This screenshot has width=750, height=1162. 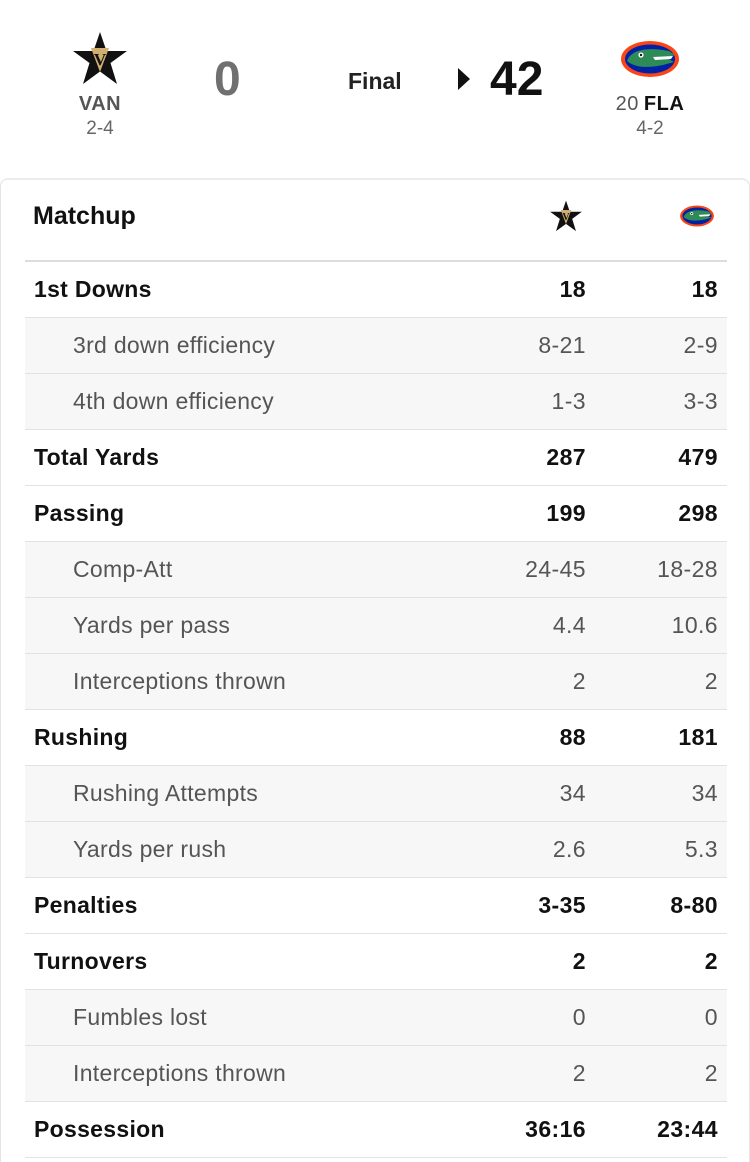 I want to click on home-score: 42, so click(x=517, y=79).